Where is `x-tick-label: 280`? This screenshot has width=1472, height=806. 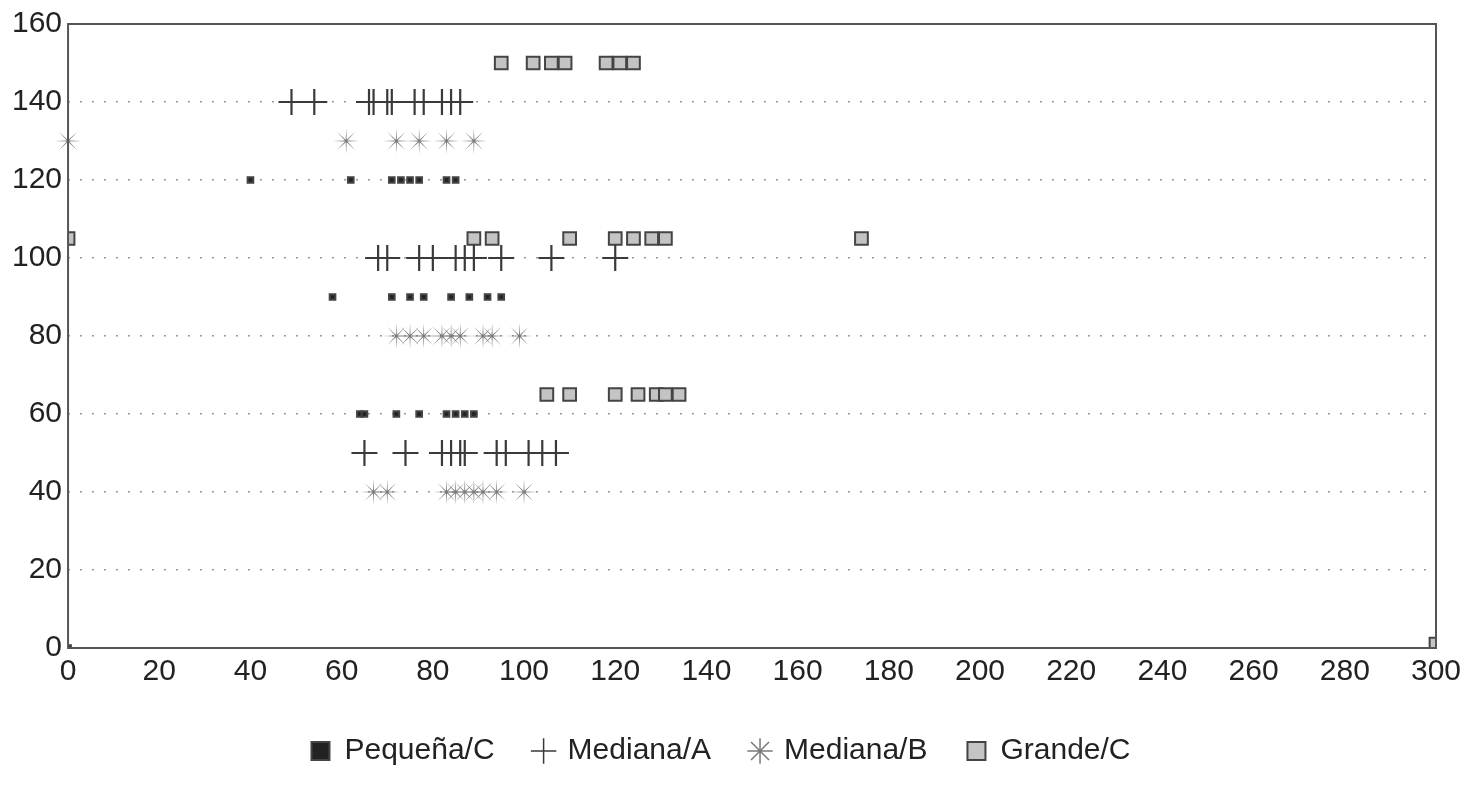
x-tick-label: 280 is located at coordinates (1344, 670).